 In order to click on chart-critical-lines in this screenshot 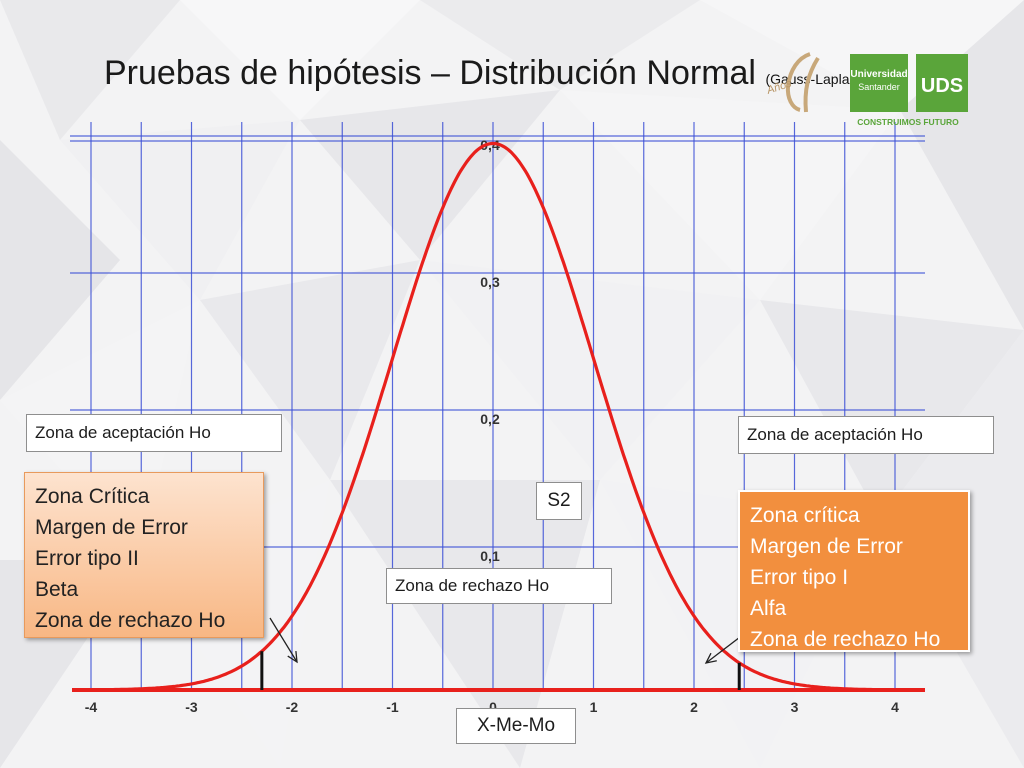, I will do `click(500, 670)`.